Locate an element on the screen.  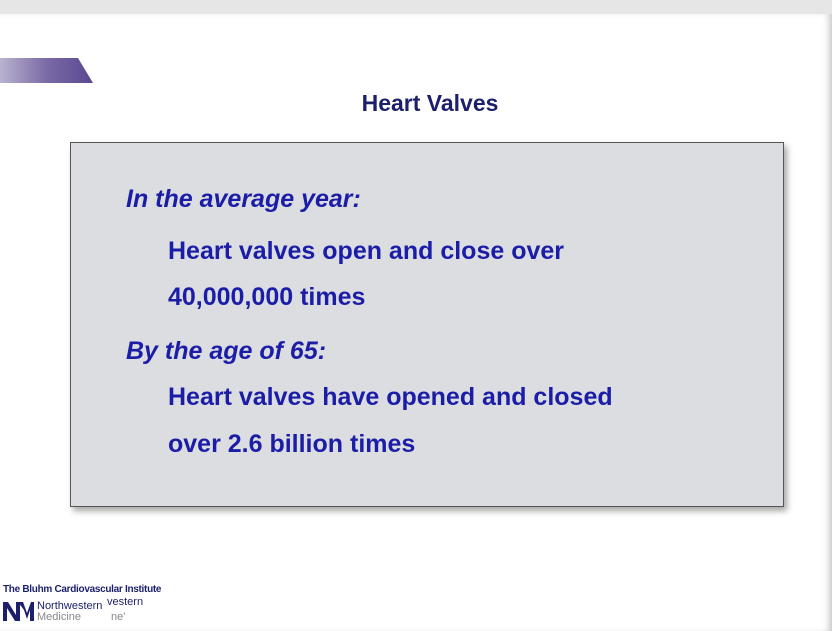
heading: In the average year: is located at coordinates (243, 199).